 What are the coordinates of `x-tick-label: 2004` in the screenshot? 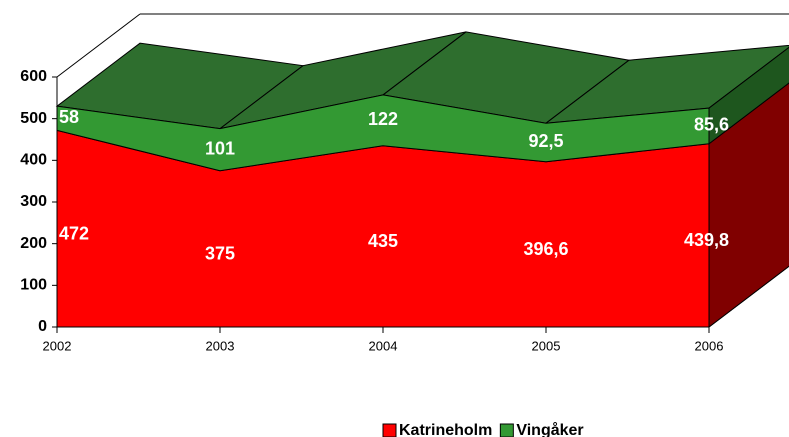 It's located at (383, 345).